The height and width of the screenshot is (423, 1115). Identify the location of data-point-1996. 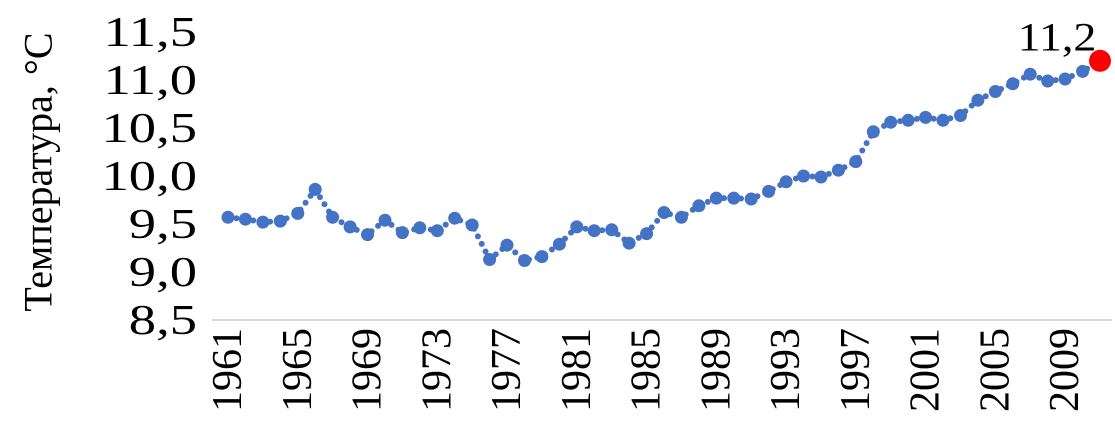
(838, 170).